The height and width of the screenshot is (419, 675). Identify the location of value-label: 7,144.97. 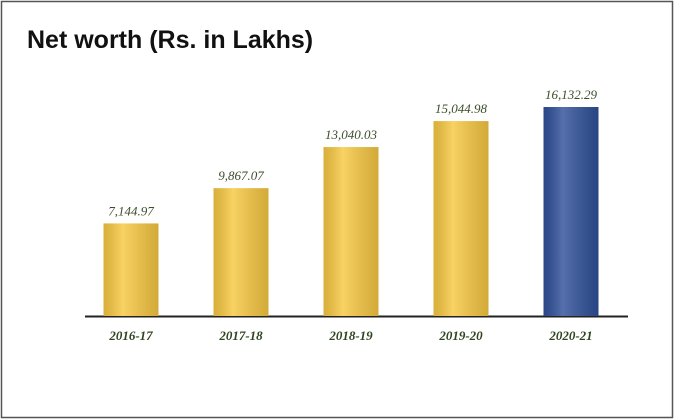
(131, 210).